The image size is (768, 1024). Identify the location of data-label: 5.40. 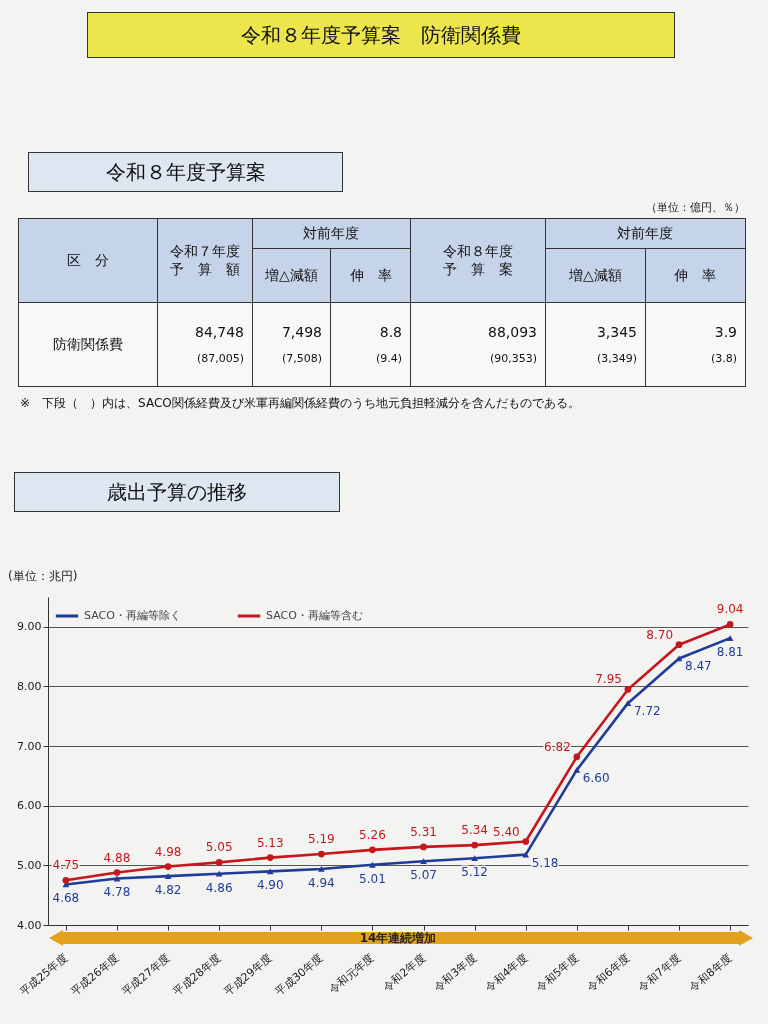
(506, 831).